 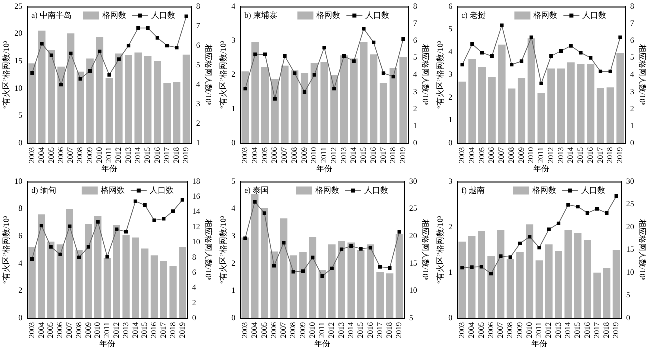 What do you see at coordinates (261, 15) in the screenshot?
I see `text: b) 柬埔寨` at bounding box center [261, 15].